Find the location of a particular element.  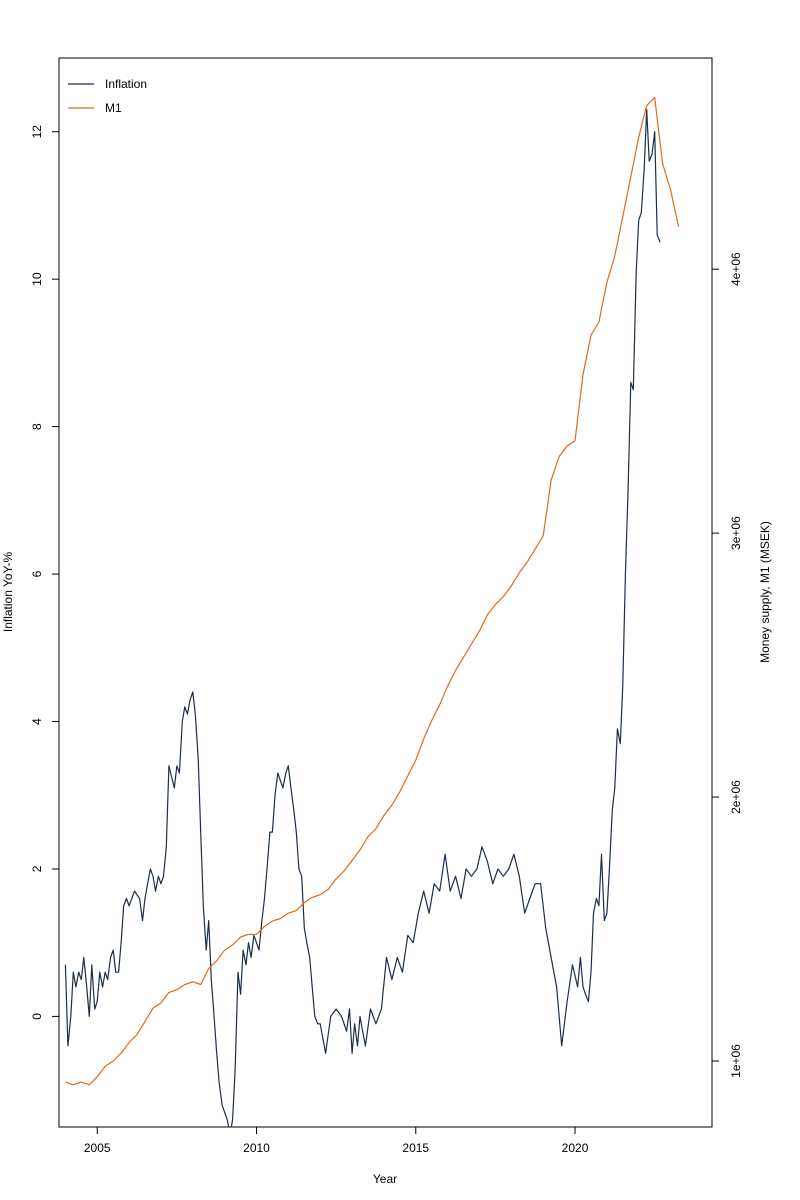

y-left-tick-label: 10 is located at coordinates (37, 279).